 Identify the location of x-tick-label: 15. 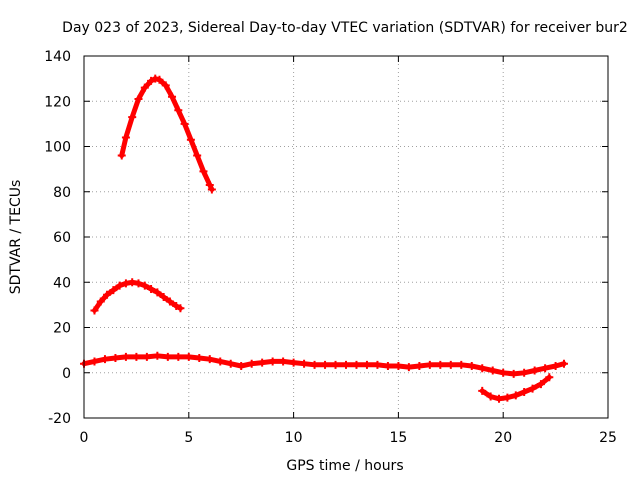
(398, 438).